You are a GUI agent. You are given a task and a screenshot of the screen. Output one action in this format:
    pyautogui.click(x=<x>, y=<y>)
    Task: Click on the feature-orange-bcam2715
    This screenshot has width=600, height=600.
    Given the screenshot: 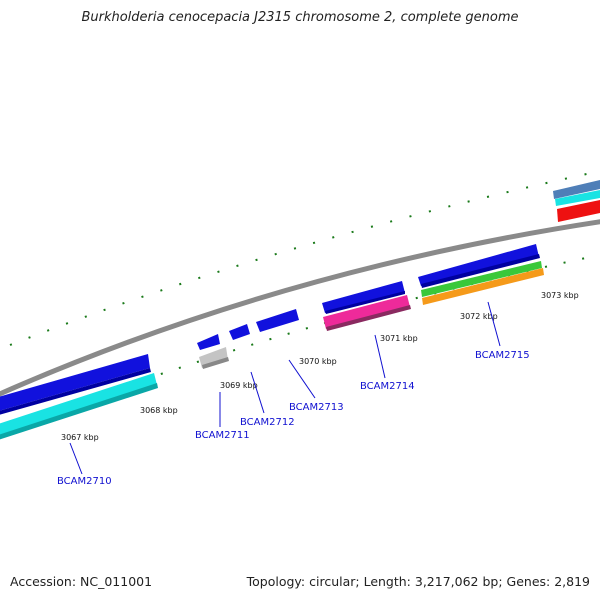 What is the action you would take?
    pyautogui.click(x=483, y=286)
    